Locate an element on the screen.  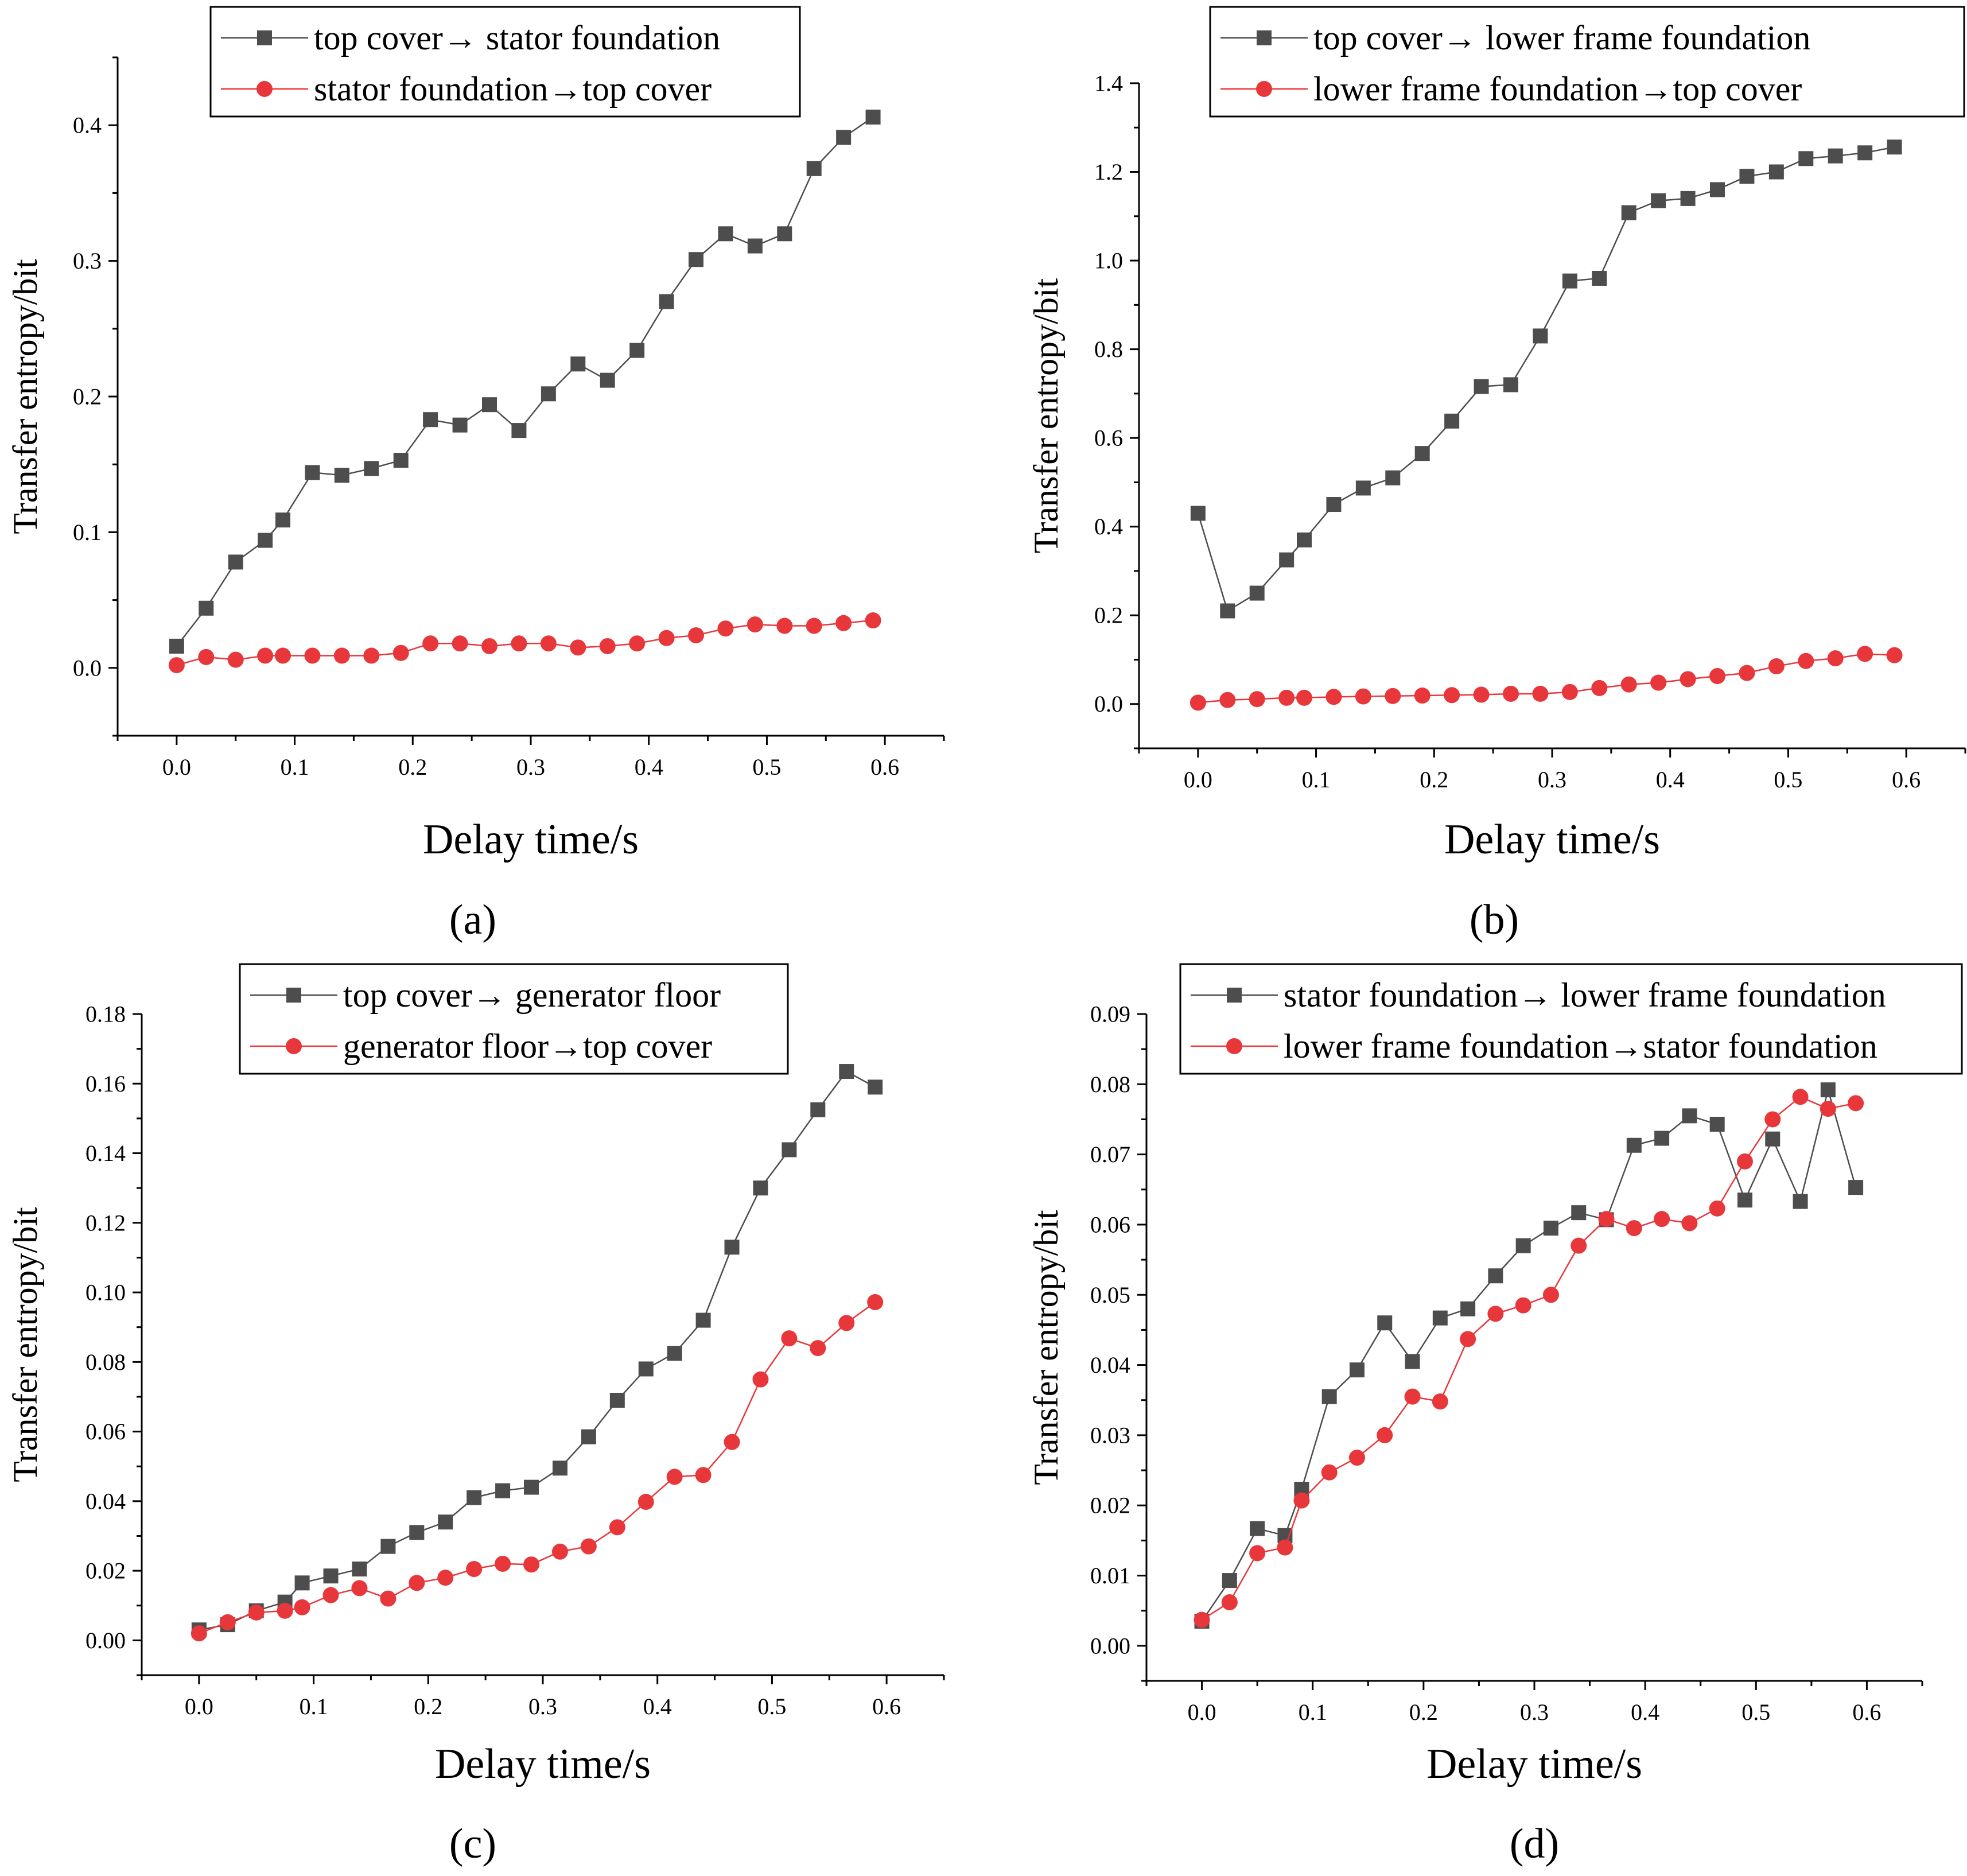
y-tick-label: 0.01 is located at coordinates (1110, 1575).